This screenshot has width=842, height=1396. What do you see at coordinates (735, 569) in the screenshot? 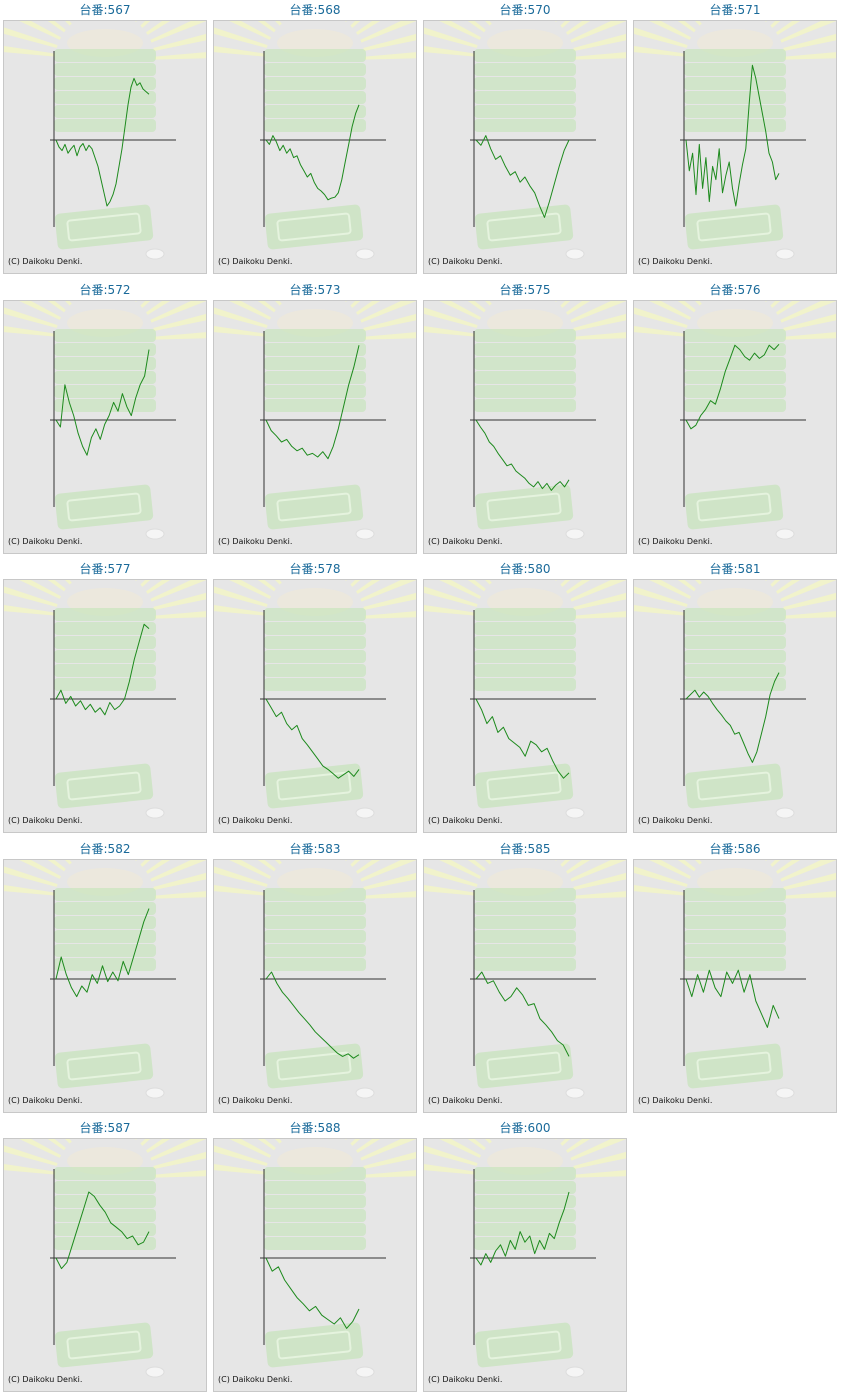
I see `machine-number-link: 台番:581` at bounding box center [735, 569].